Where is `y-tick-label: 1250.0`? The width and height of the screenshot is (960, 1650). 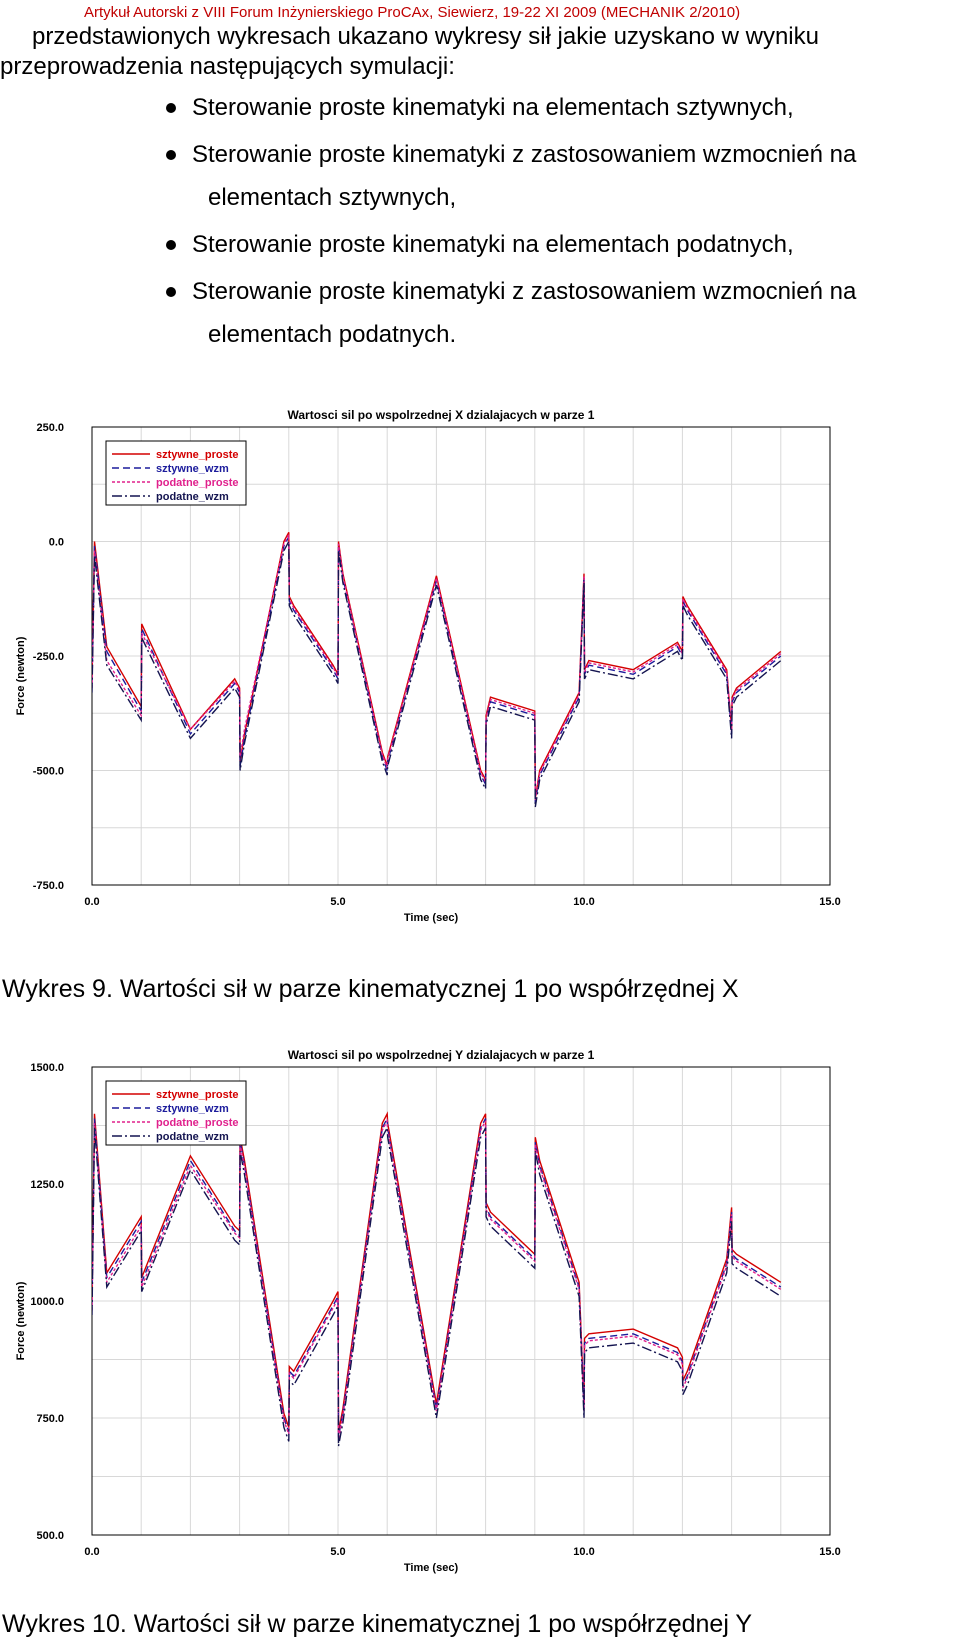
y-tick-label: 1250.0 is located at coordinates (47, 1185).